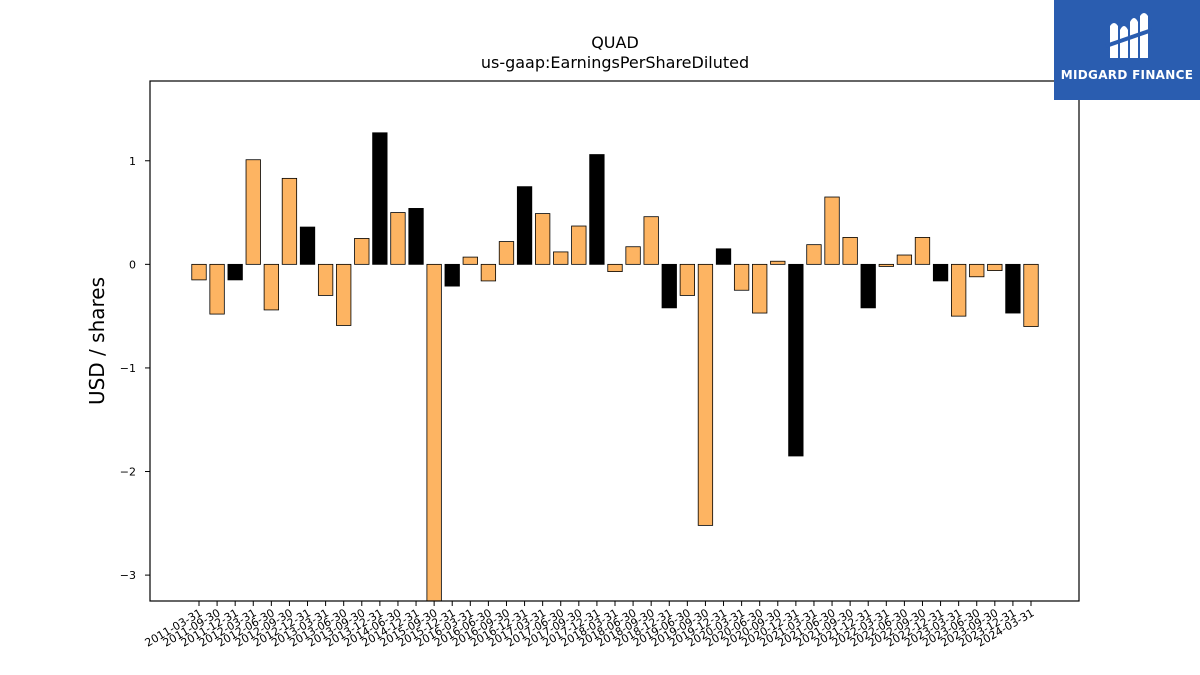 Image resolution: width=1200 pixels, height=675 pixels. I want to click on midgard-logo-icon, so click(1129, 35).